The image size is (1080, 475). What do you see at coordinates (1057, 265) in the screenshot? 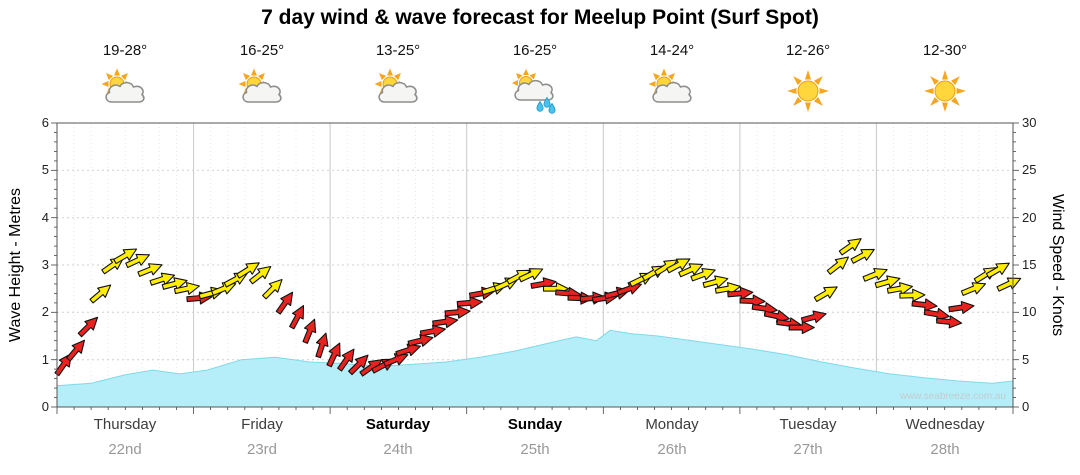
I see `right-axis-title: Wind Speed - Knots` at bounding box center [1057, 265].